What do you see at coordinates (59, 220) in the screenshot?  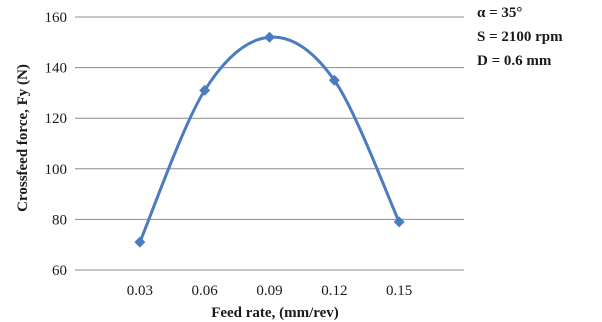 I see `y-tick-label: 80` at bounding box center [59, 220].